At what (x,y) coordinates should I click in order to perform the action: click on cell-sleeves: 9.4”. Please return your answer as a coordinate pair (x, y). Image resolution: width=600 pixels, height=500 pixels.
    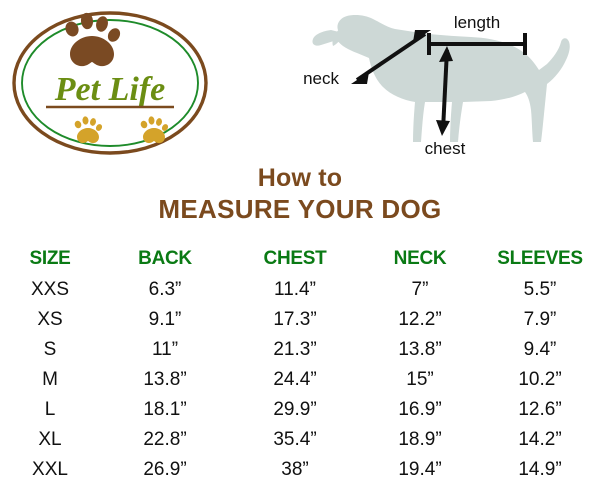
    Looking at the image, I should click on (540, 349).